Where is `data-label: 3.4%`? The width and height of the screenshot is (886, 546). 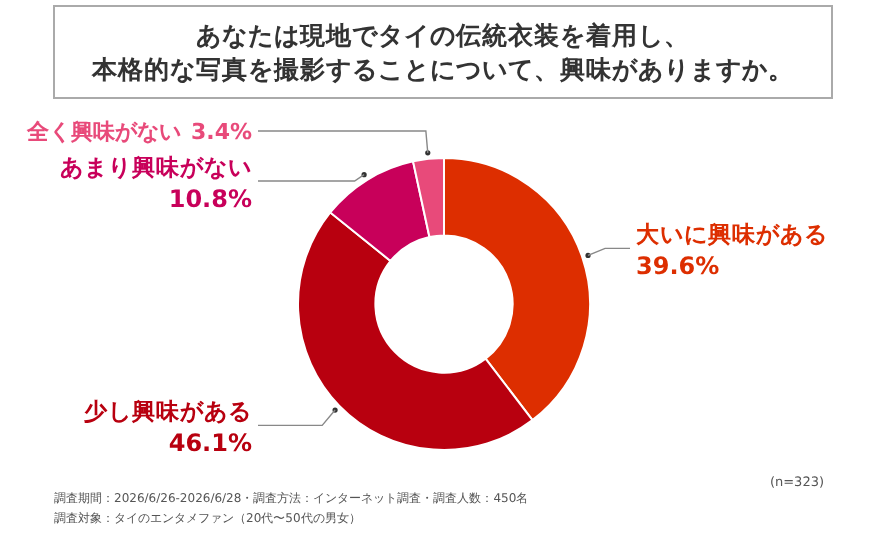
data-label: 3.4% is located at coordinates (221, 131).